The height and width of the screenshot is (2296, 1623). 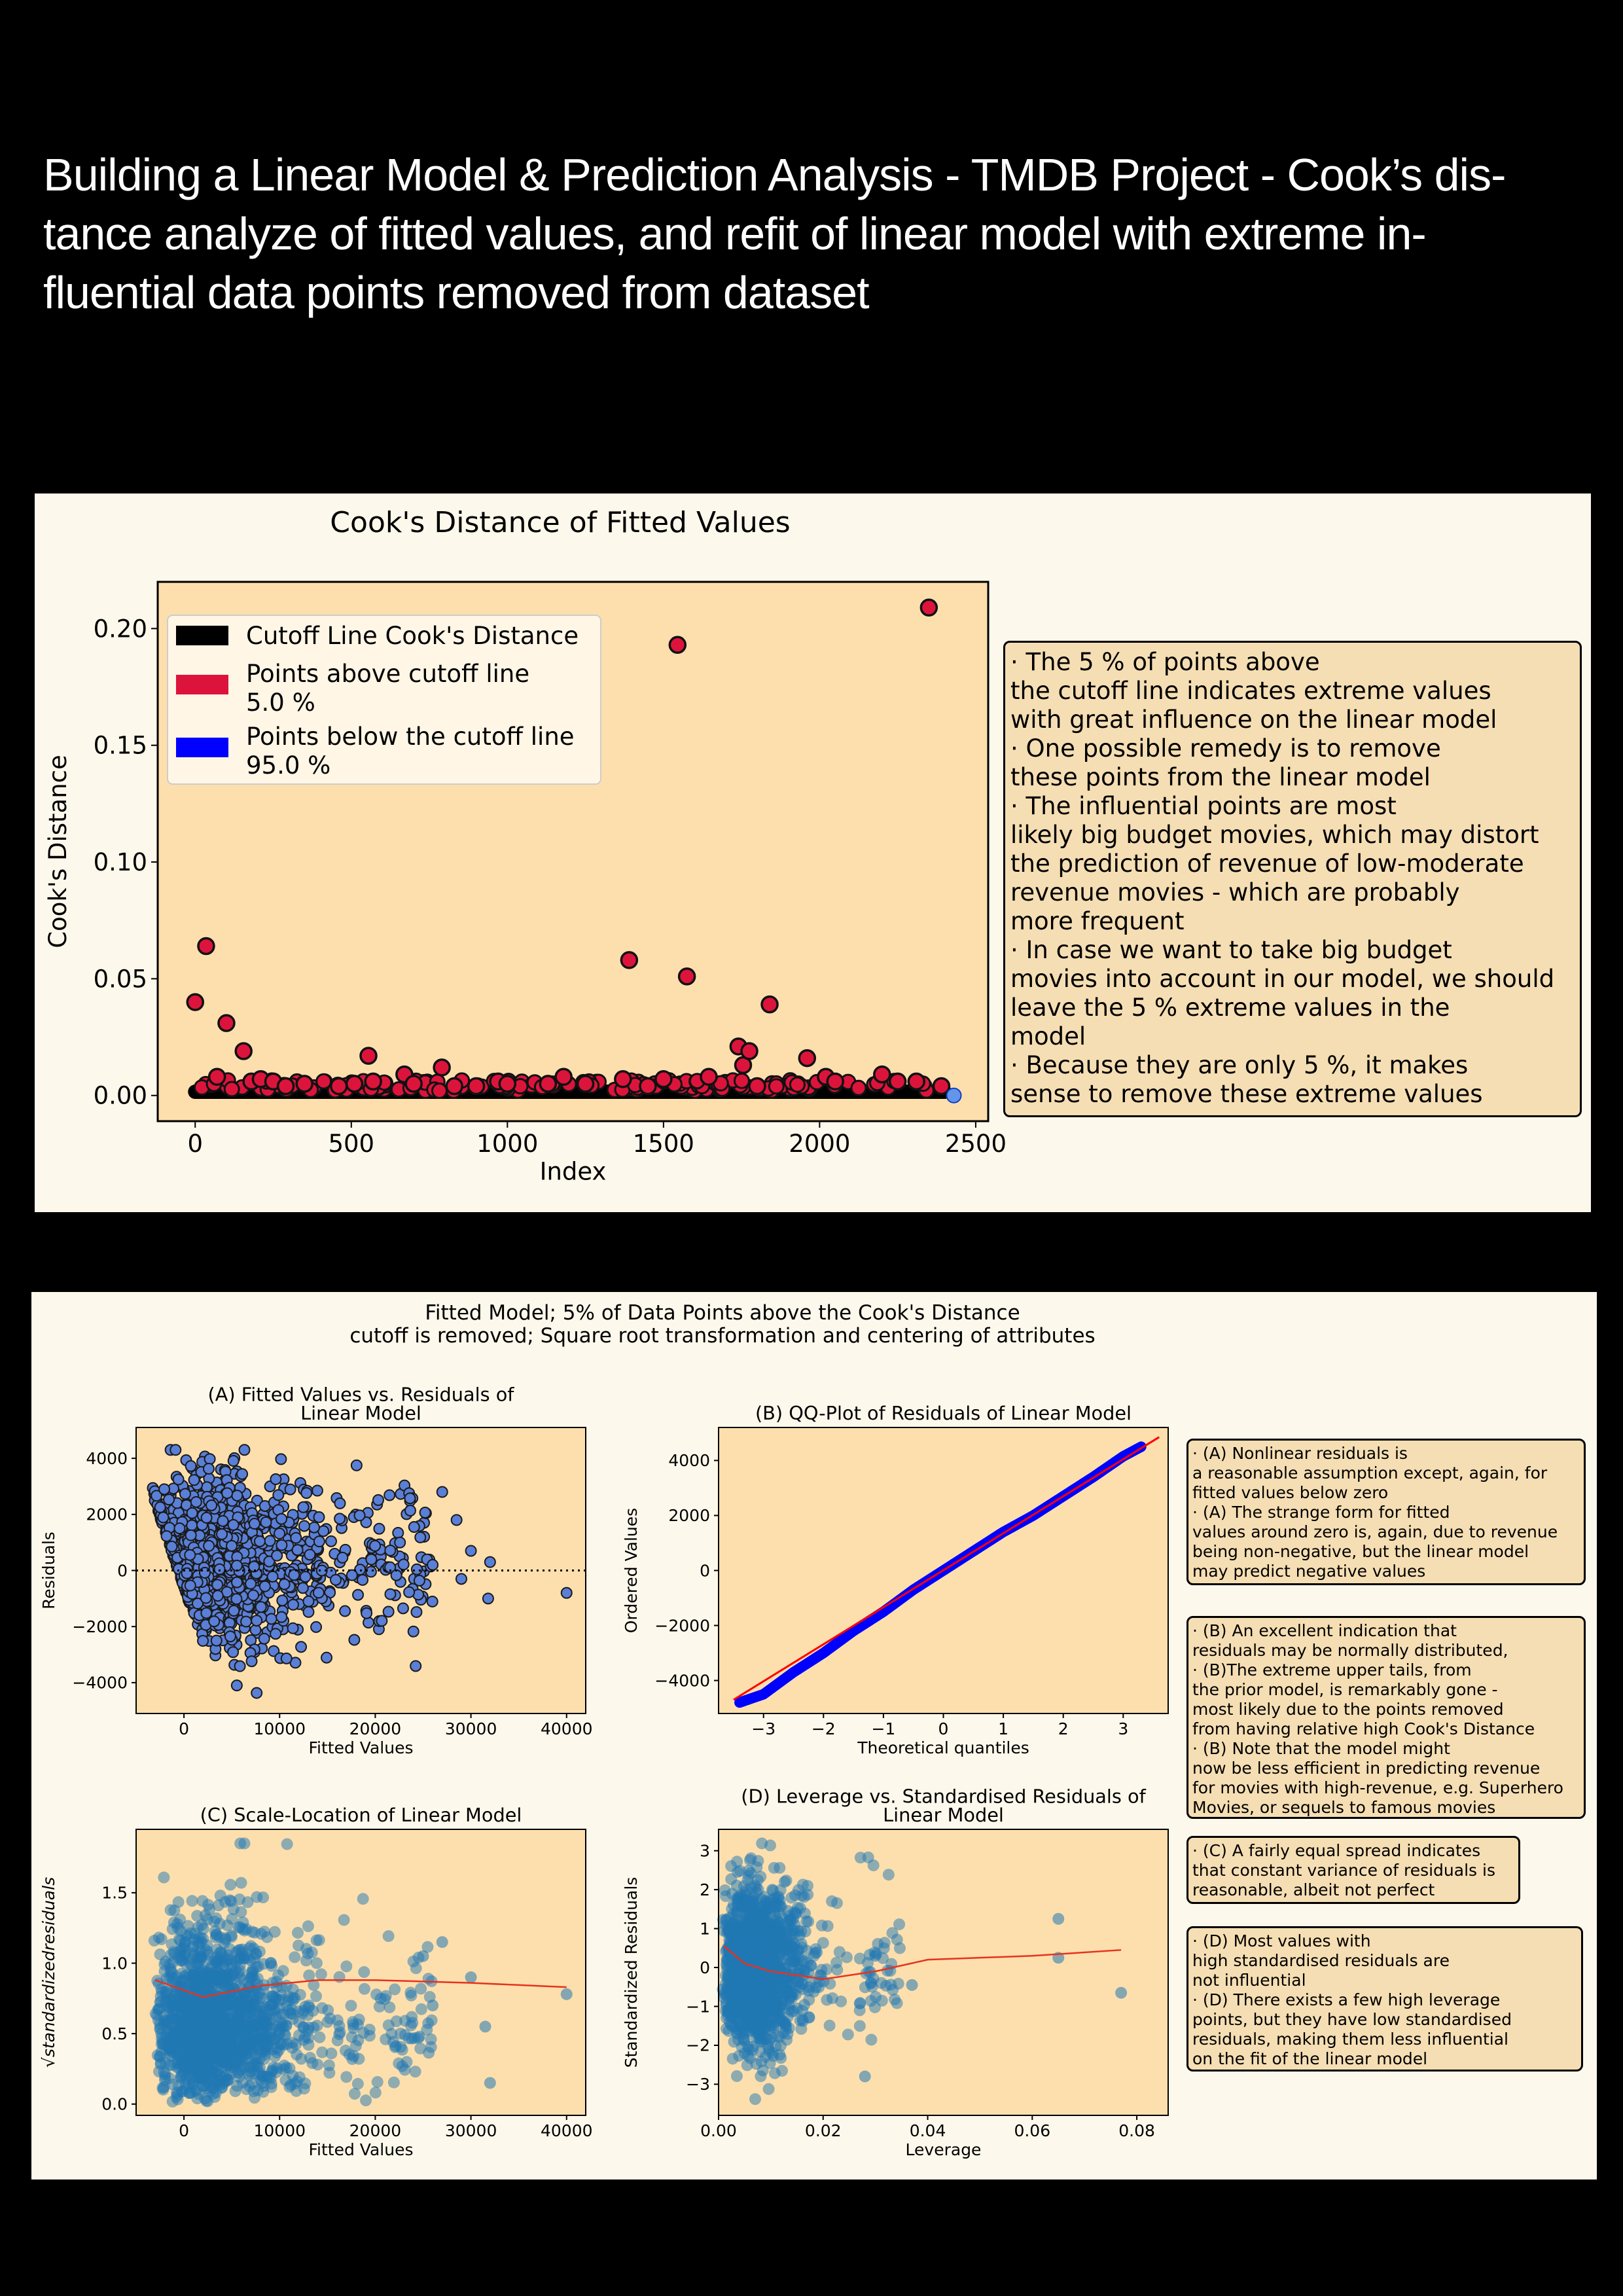 I want to click on x-tick-label: 40000, so click(x=567, y=2130).